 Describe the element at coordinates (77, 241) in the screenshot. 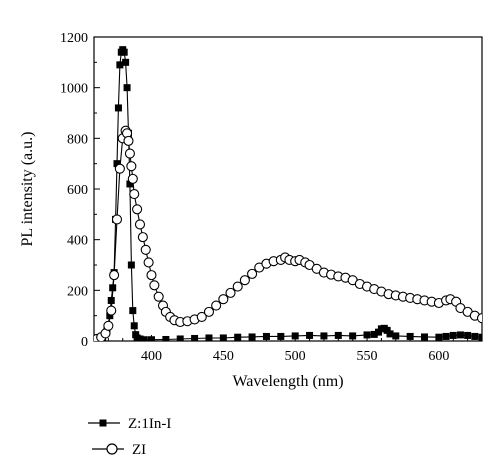

I see `y-tick-label: 400` at that location.